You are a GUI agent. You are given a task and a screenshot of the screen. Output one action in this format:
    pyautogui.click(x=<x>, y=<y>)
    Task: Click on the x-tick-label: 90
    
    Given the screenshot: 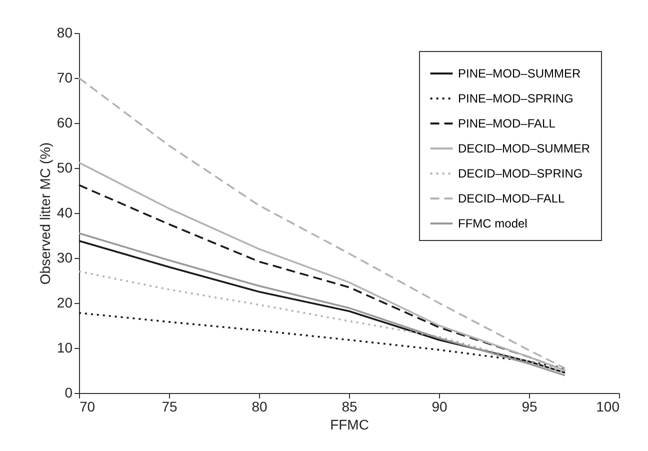 What is the action you would take?
    pyautogui.click(x=440, y=406)
    